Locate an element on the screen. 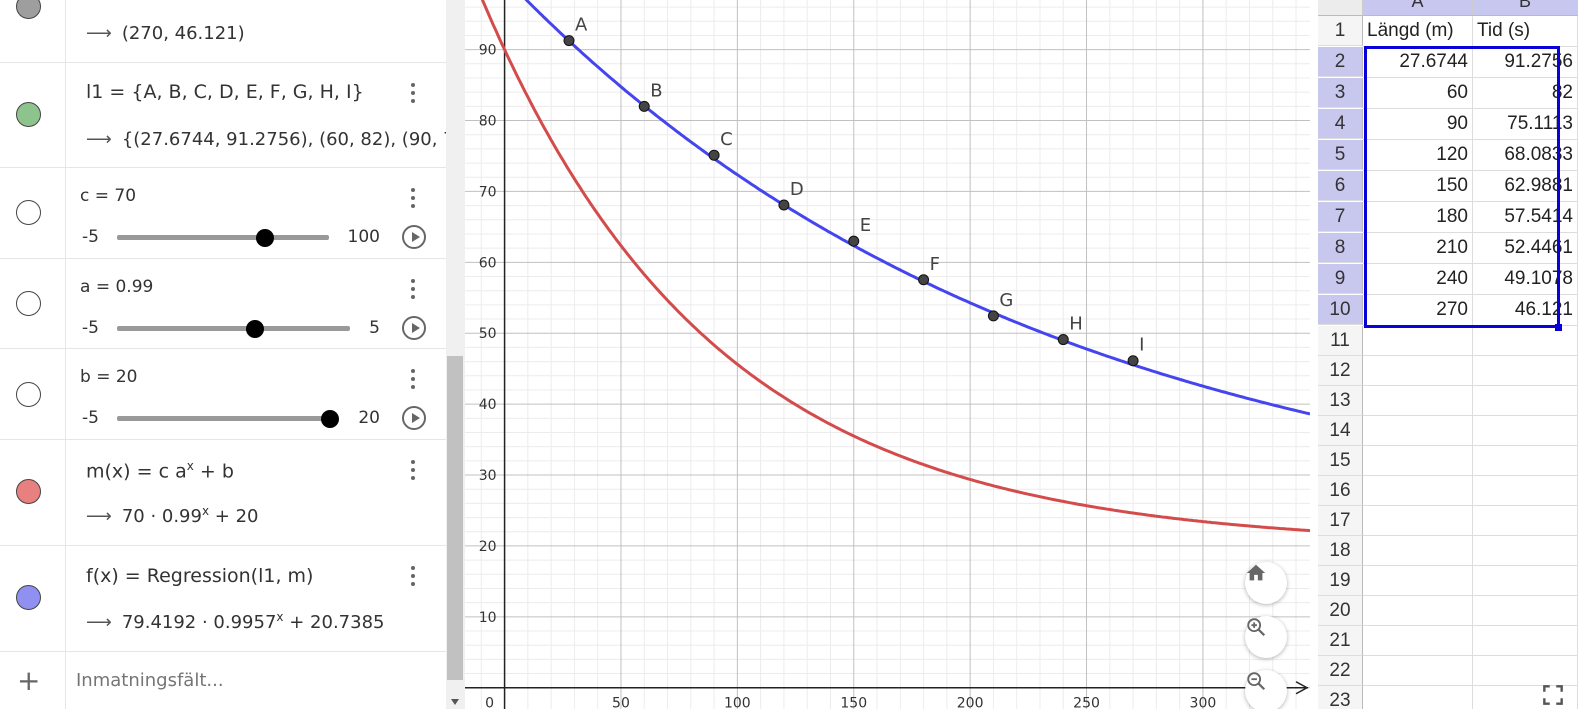 The image size is (1578, 709). algebra-scrollbar-thumb is located at coordinates (455, 518).